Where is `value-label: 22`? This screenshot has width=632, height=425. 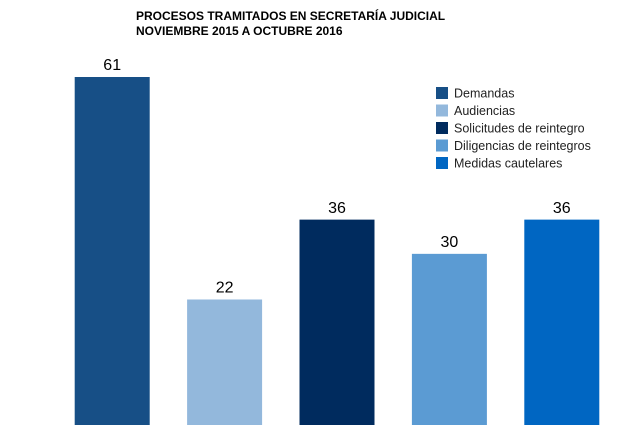 value-label: 22 is located at coordinates (225, 288).